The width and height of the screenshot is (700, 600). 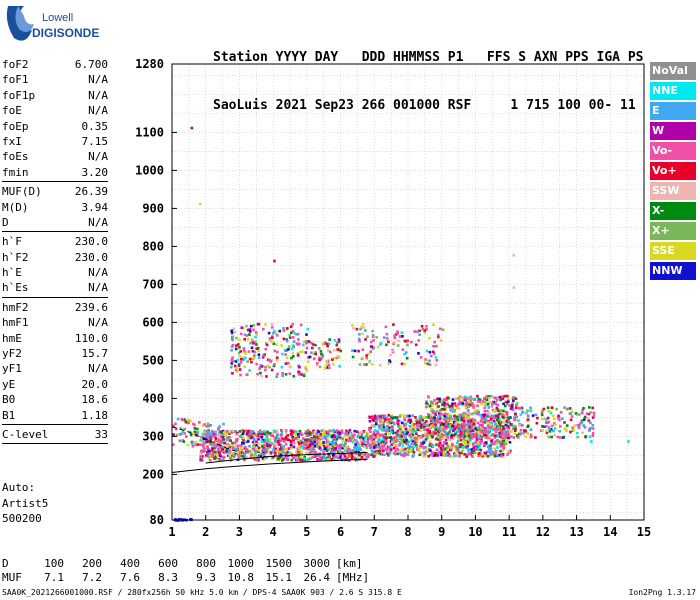 I want to click on separator, so click(x=55, y=182).